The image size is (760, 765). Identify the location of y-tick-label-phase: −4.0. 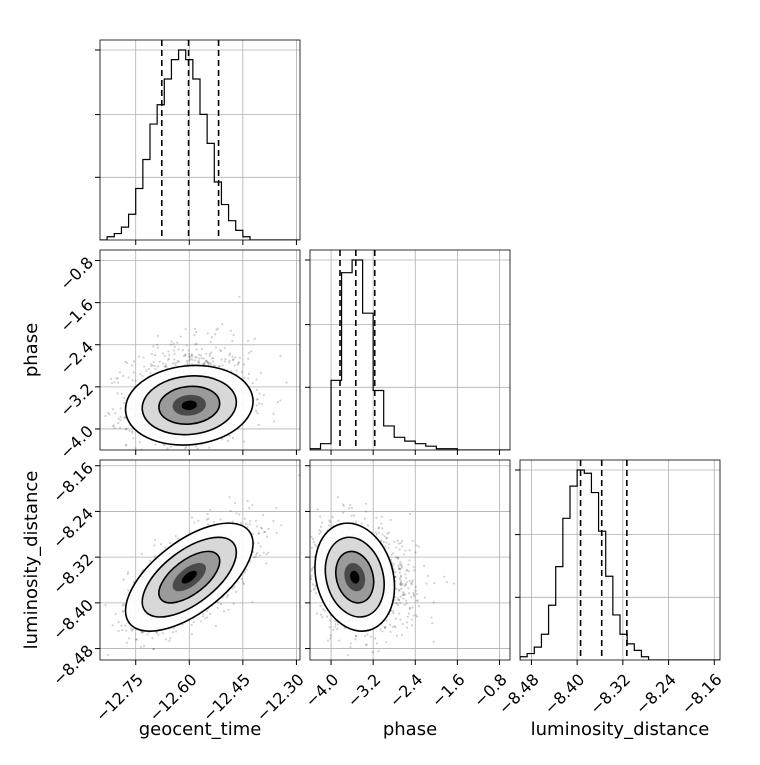
(76, 442).